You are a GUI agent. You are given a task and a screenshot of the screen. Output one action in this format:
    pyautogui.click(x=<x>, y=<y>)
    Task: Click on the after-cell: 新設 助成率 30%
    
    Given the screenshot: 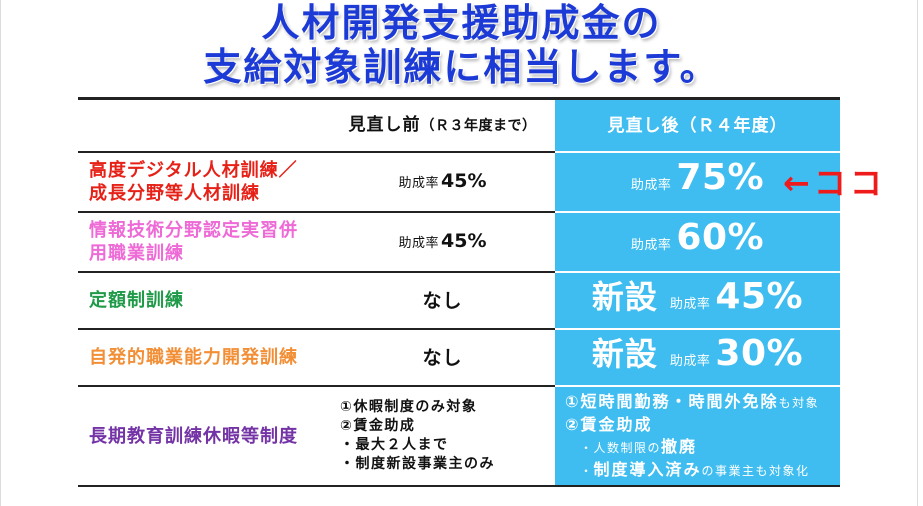 What is the action you would take?
    pyautogui.click(x=697, y=357)
    